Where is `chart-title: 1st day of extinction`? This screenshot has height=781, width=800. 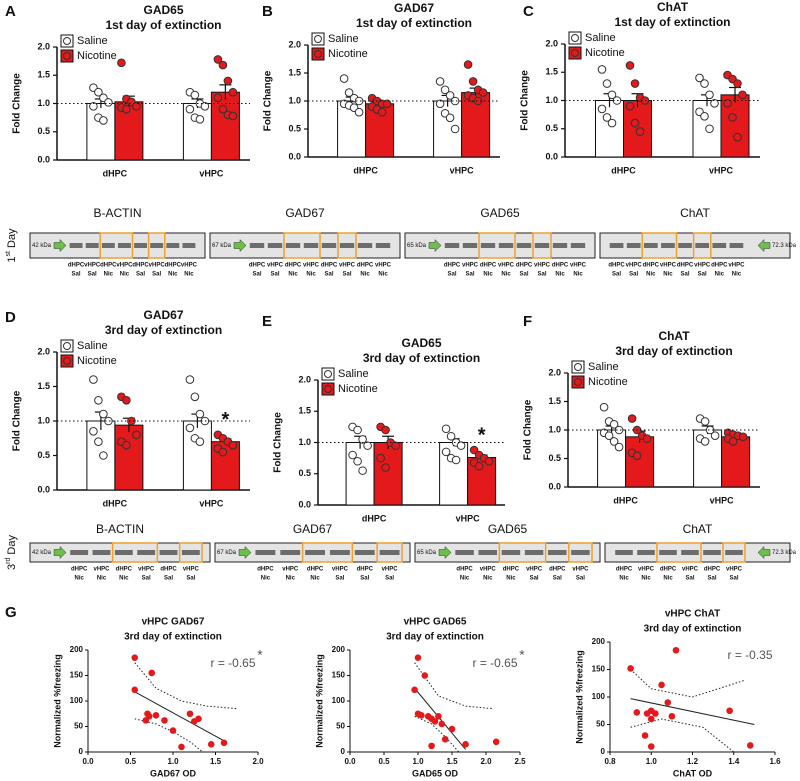
chart-title: 1st day of extinction is located at coordinates (163, 25).